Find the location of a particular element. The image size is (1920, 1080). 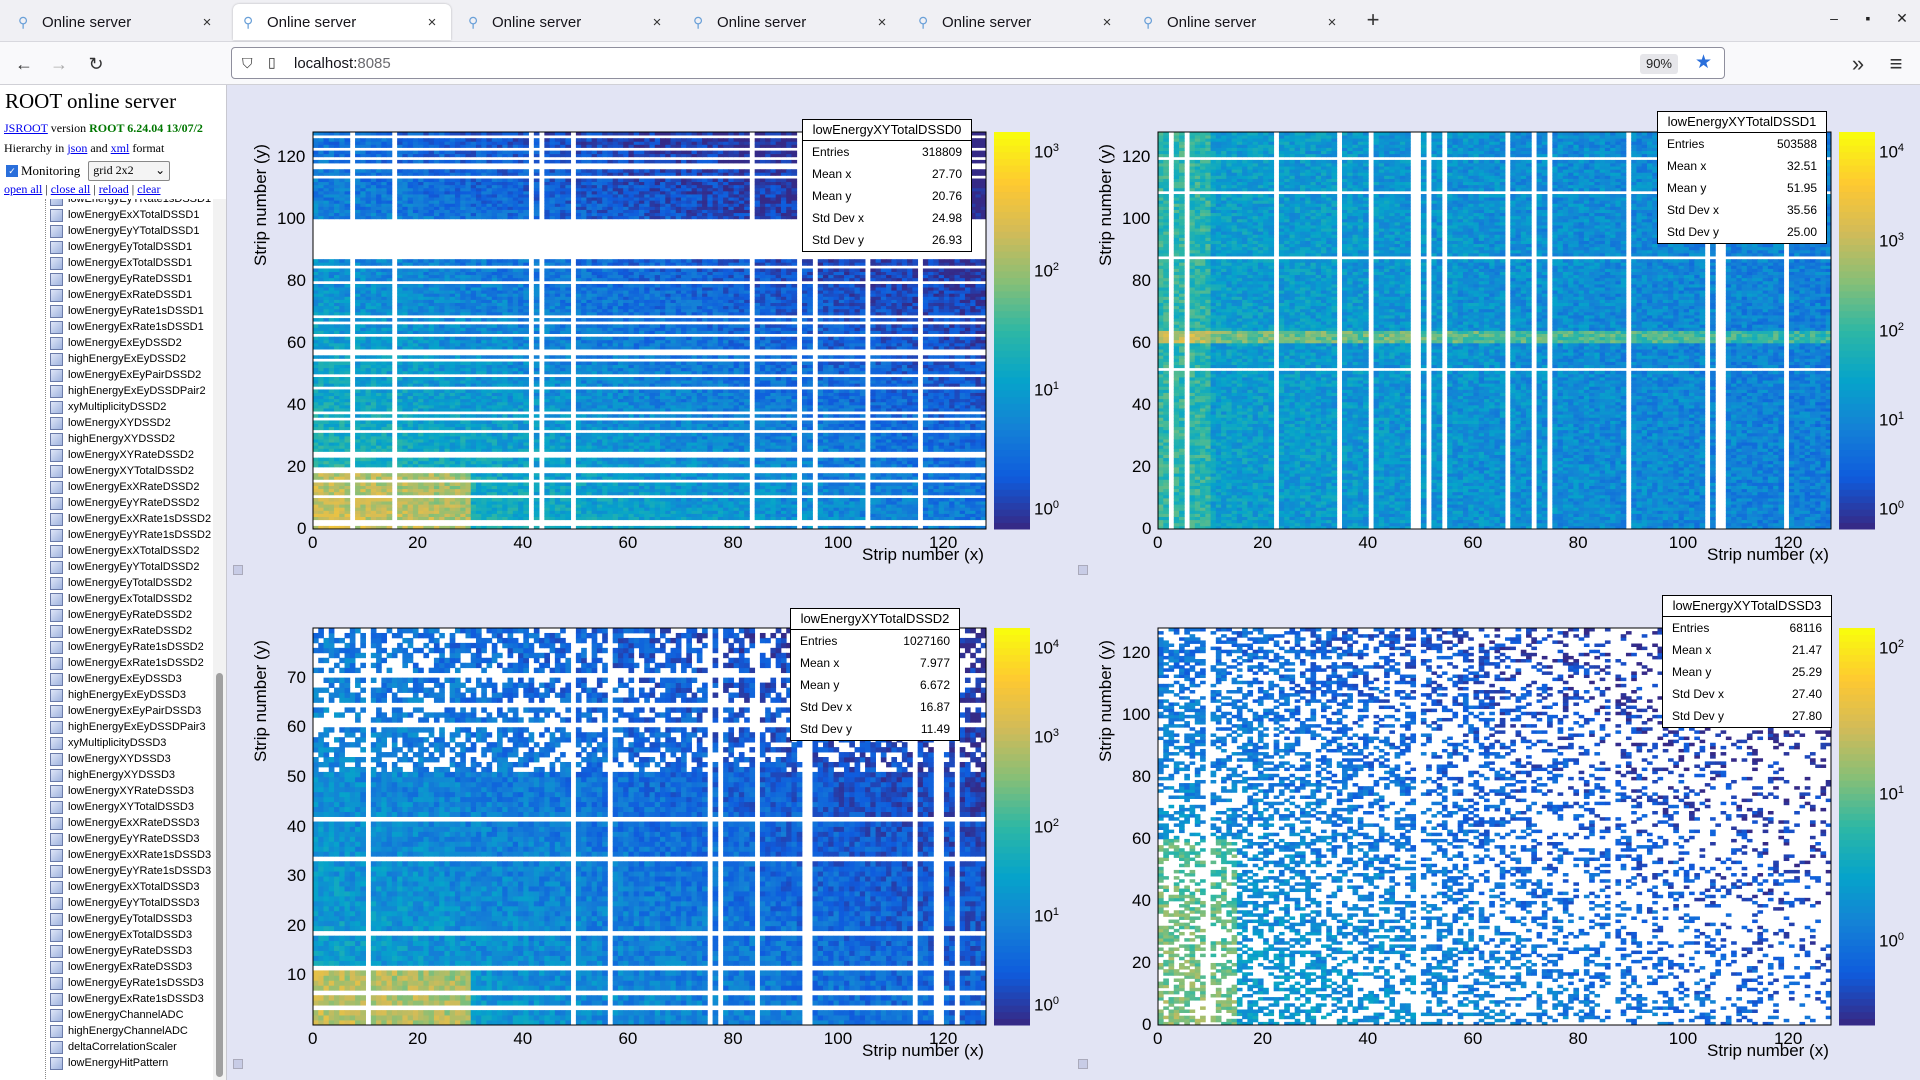

tree-item: lowEnergyEyYRate1sDSSD1 is located at coordinates (130, 203).